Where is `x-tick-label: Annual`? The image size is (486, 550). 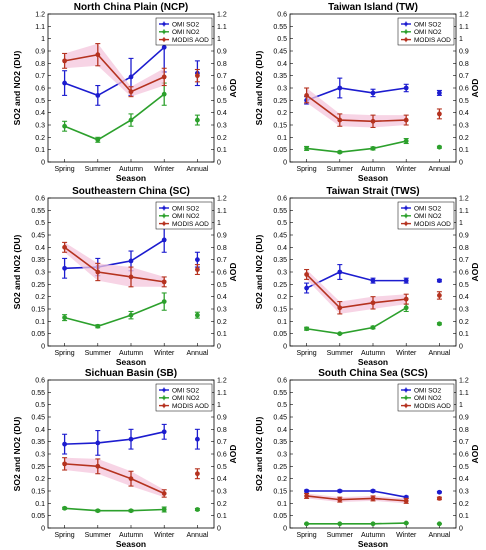
x-tick-label: Annual is located at coordinates (440, 169).